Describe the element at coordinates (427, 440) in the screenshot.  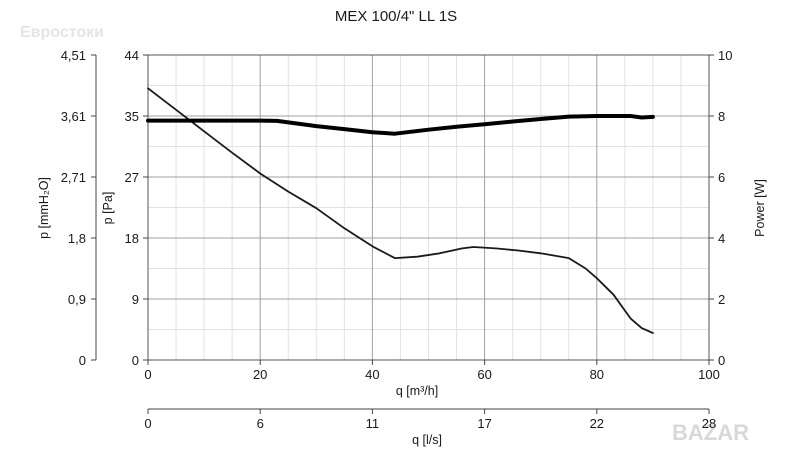
I see `x2-axis-label: q [l/s]` at that location.